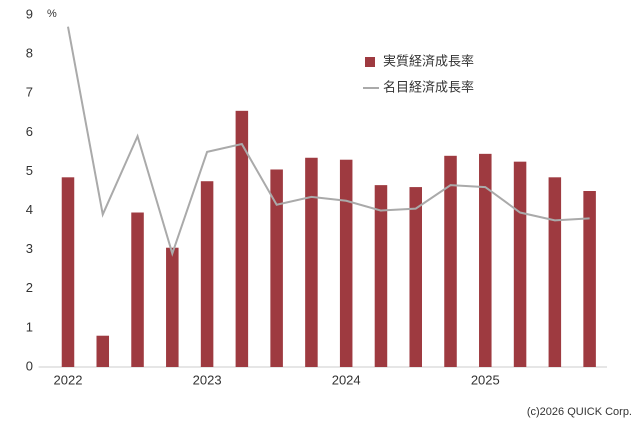 Image resolution: width=638 pixels, height=425 pixels. What do you see at coordinates (207, 379) in the screenshot?
I see `x-tick-label: 2023` at bounding box center [207, 379].